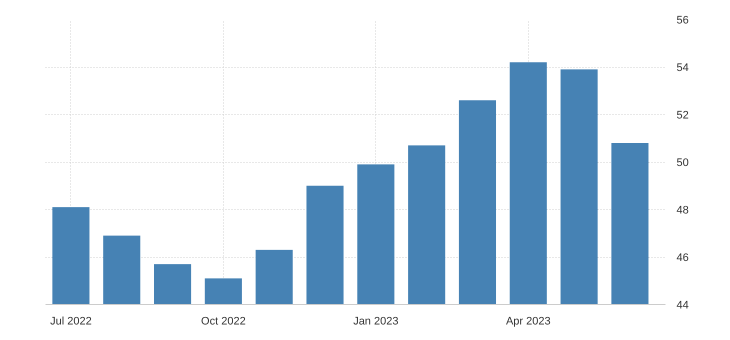 Image resolution: width=730 pixels, height=340 pixels. What do you see at coordinates (682, 68) in the screenshot?
I see `y-tick-label: 54` at bounding box center [682, 68].